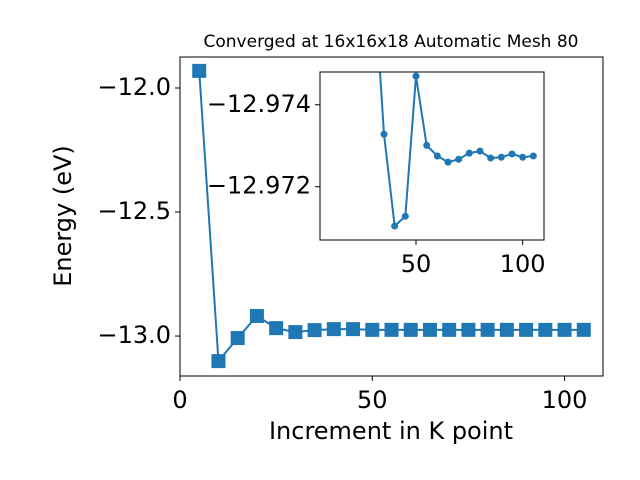 Image resolution: width=640 pixels, height=480 pixels. What do you see at coordinates (391, 42) in the screenshot?
I see `chart-title: Converged at 16x16x18 Automatic Mesh 80` at bounding box center [391, 42].